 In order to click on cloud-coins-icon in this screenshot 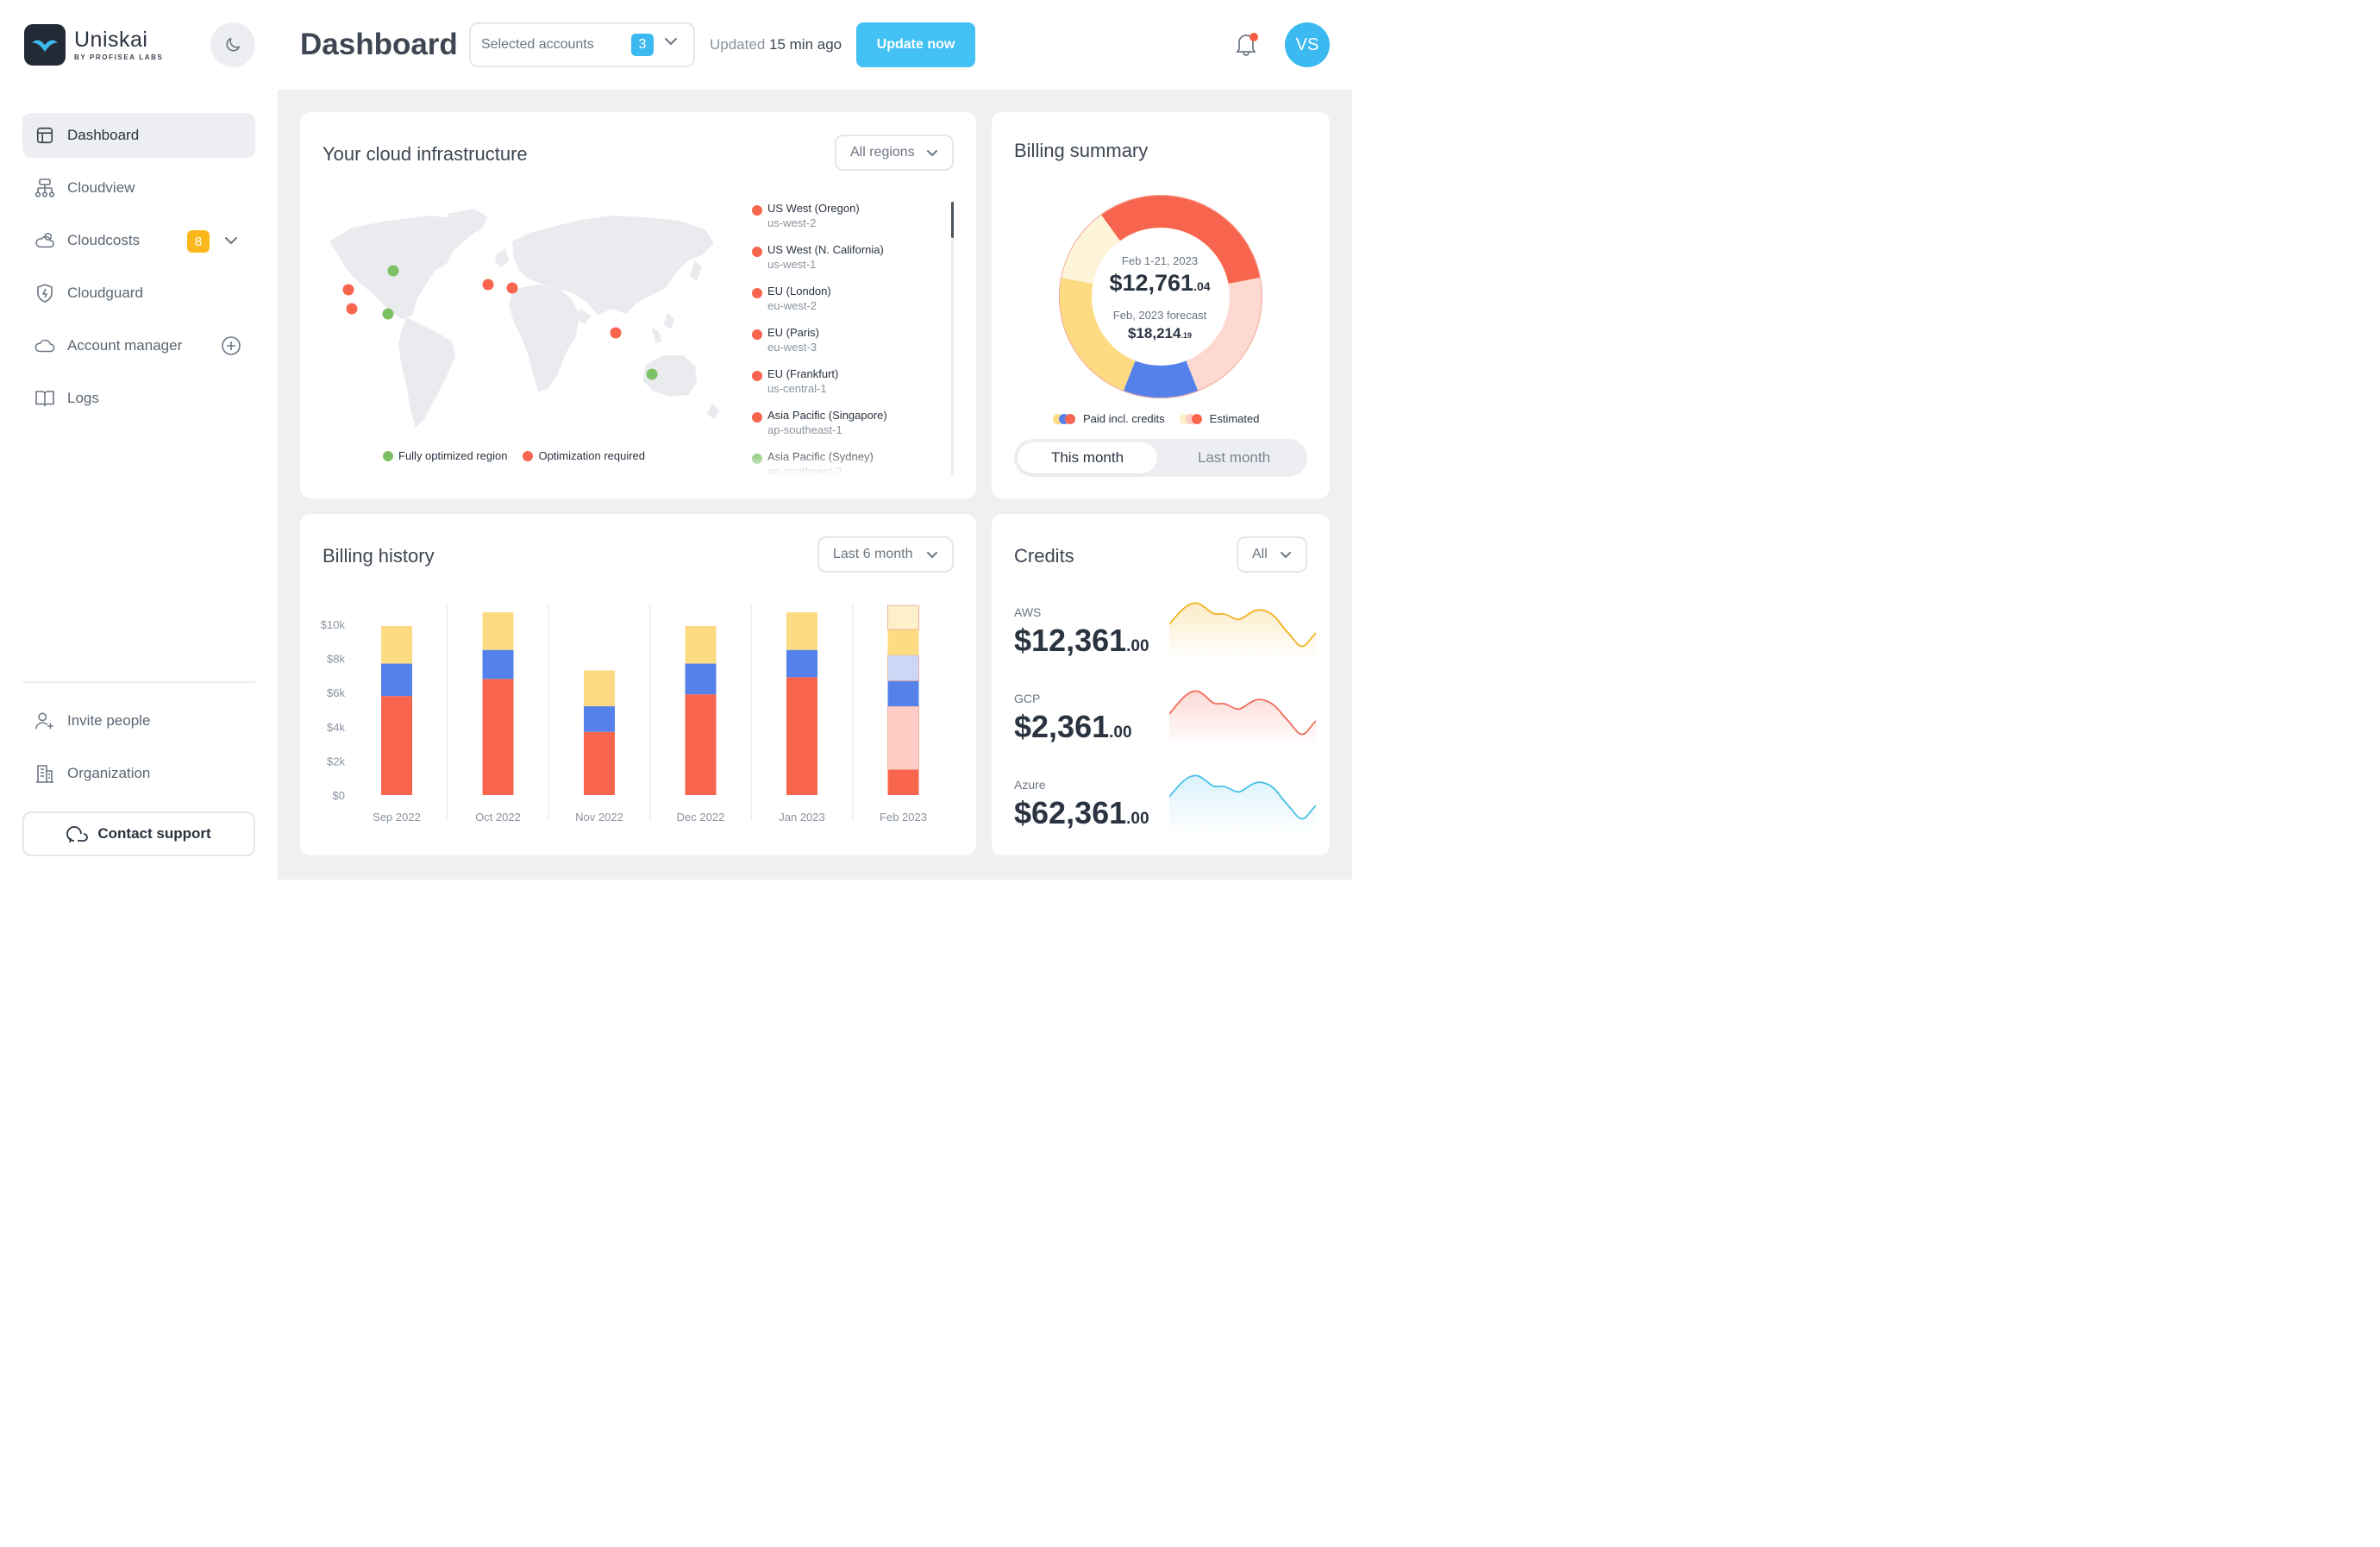, I will do `click(45, 241)`.